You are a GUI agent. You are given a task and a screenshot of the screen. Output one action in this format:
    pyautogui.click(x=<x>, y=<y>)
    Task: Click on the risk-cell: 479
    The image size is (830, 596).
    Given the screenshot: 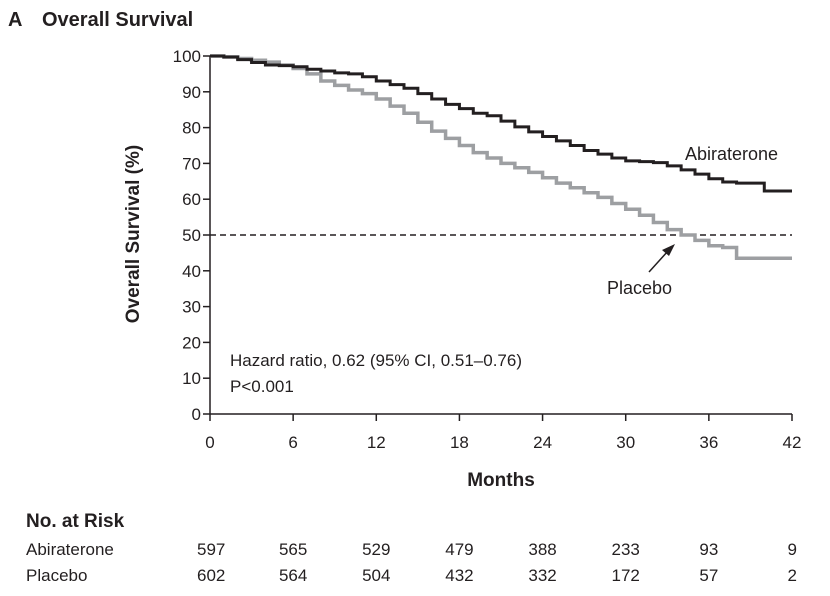 What is the action you would take?
    pyautogui.click(x=459, y=549)
    